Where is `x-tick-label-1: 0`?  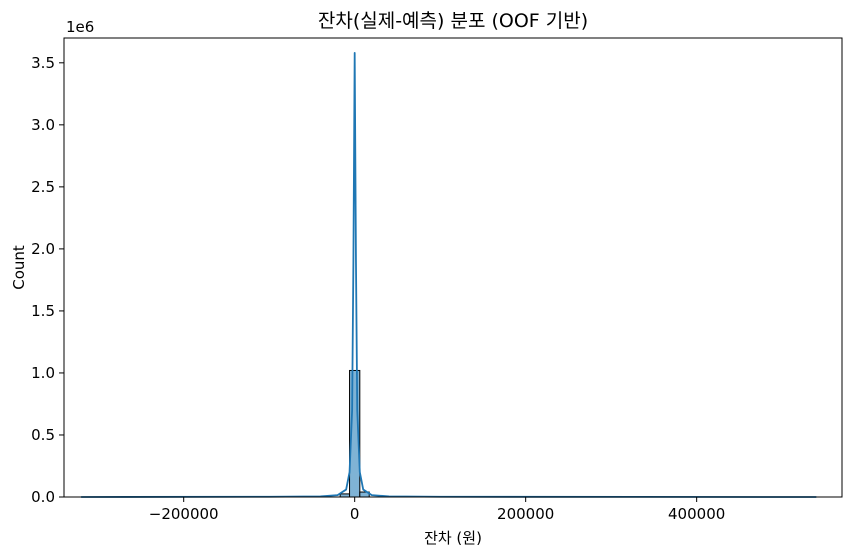 x-tick-label-1: 0 is located at coordinates (355, 514).